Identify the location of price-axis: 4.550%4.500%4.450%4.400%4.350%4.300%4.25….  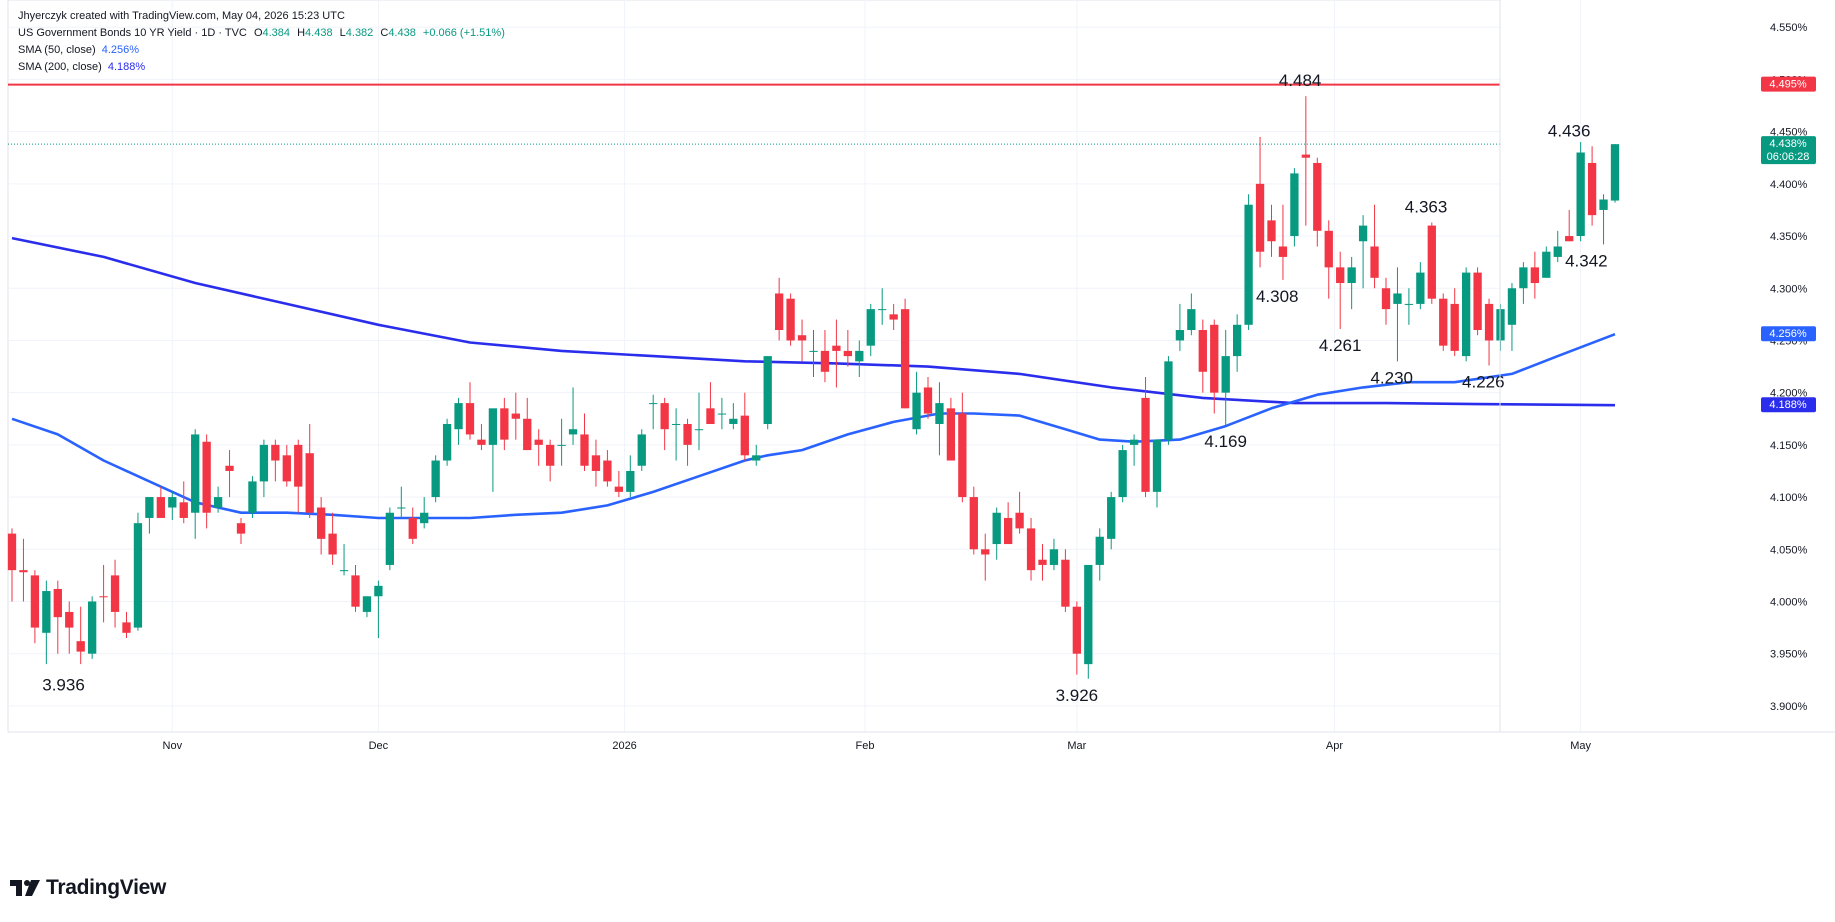
(1653, 366).